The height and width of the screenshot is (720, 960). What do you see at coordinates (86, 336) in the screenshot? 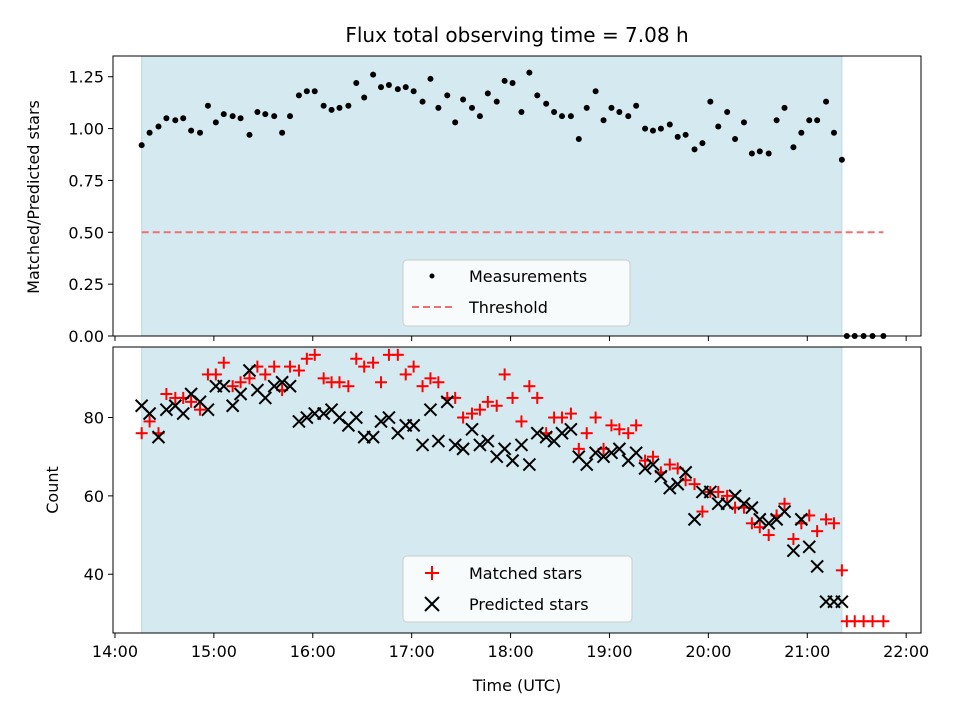
I see `y-tick-label: 0.00` at bounding box center [86, 336].